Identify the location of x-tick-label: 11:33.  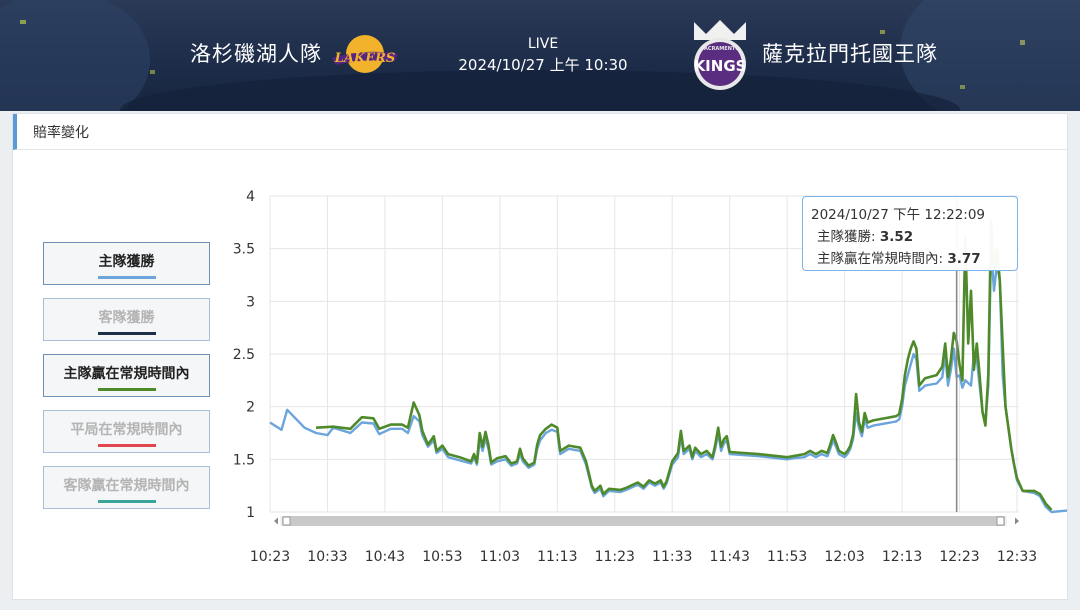
(672, 557).